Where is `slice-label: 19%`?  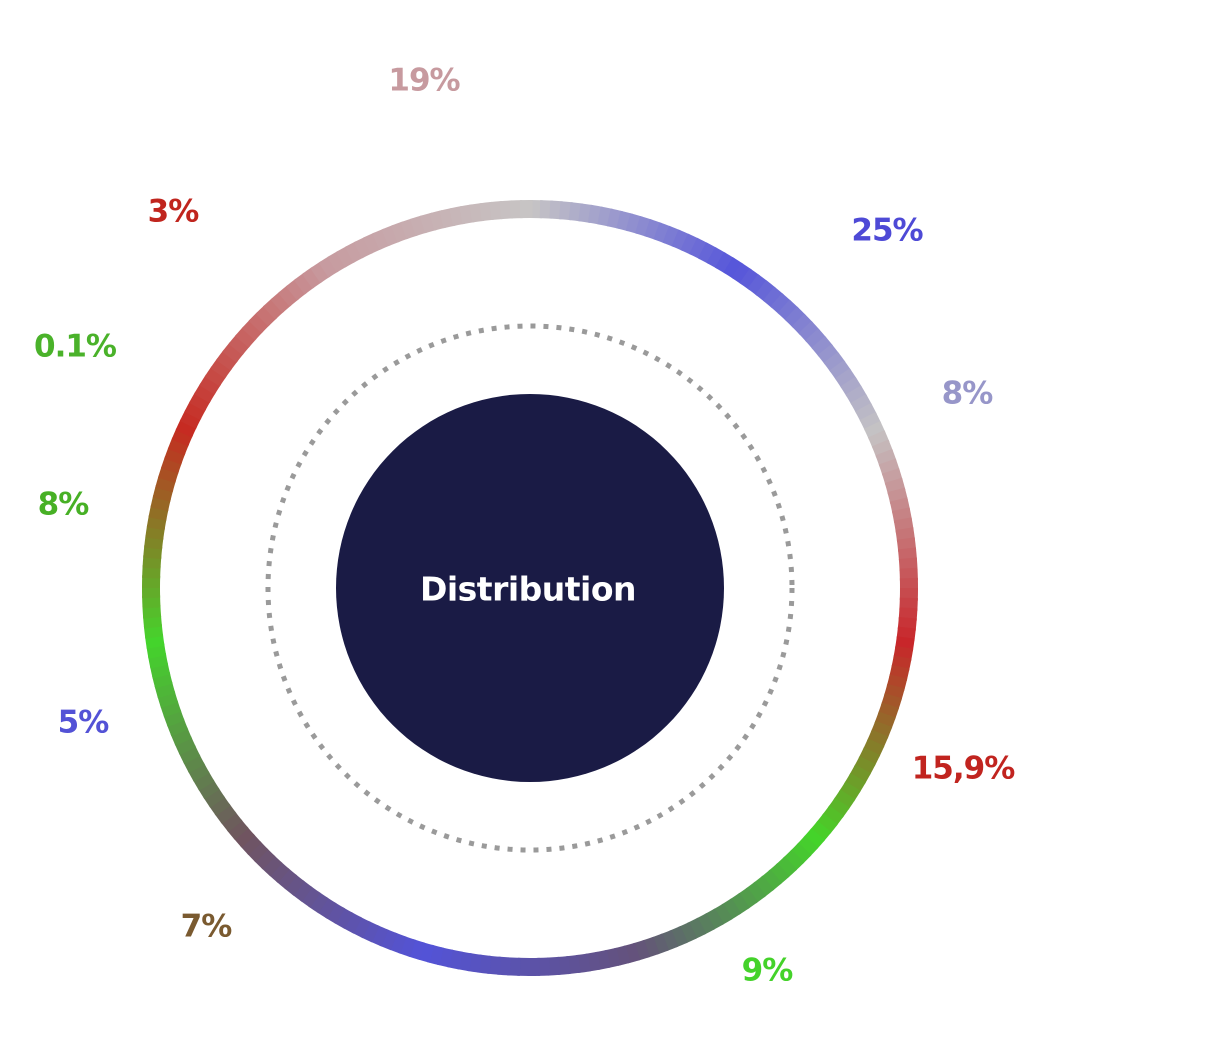 slice-label: 19% is located at coordinates (424, 81).